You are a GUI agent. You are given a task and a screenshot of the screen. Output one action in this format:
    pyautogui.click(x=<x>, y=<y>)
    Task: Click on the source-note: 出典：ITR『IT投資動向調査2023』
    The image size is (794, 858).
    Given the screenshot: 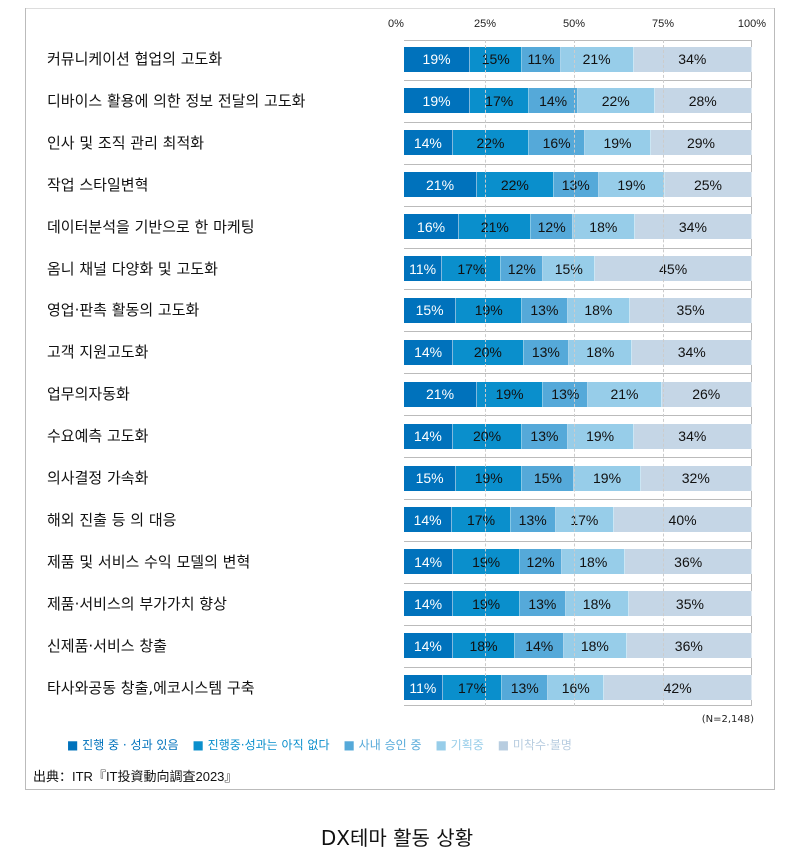 What is the action you would take?
    pyautogui.click(x=135, y=776)
    